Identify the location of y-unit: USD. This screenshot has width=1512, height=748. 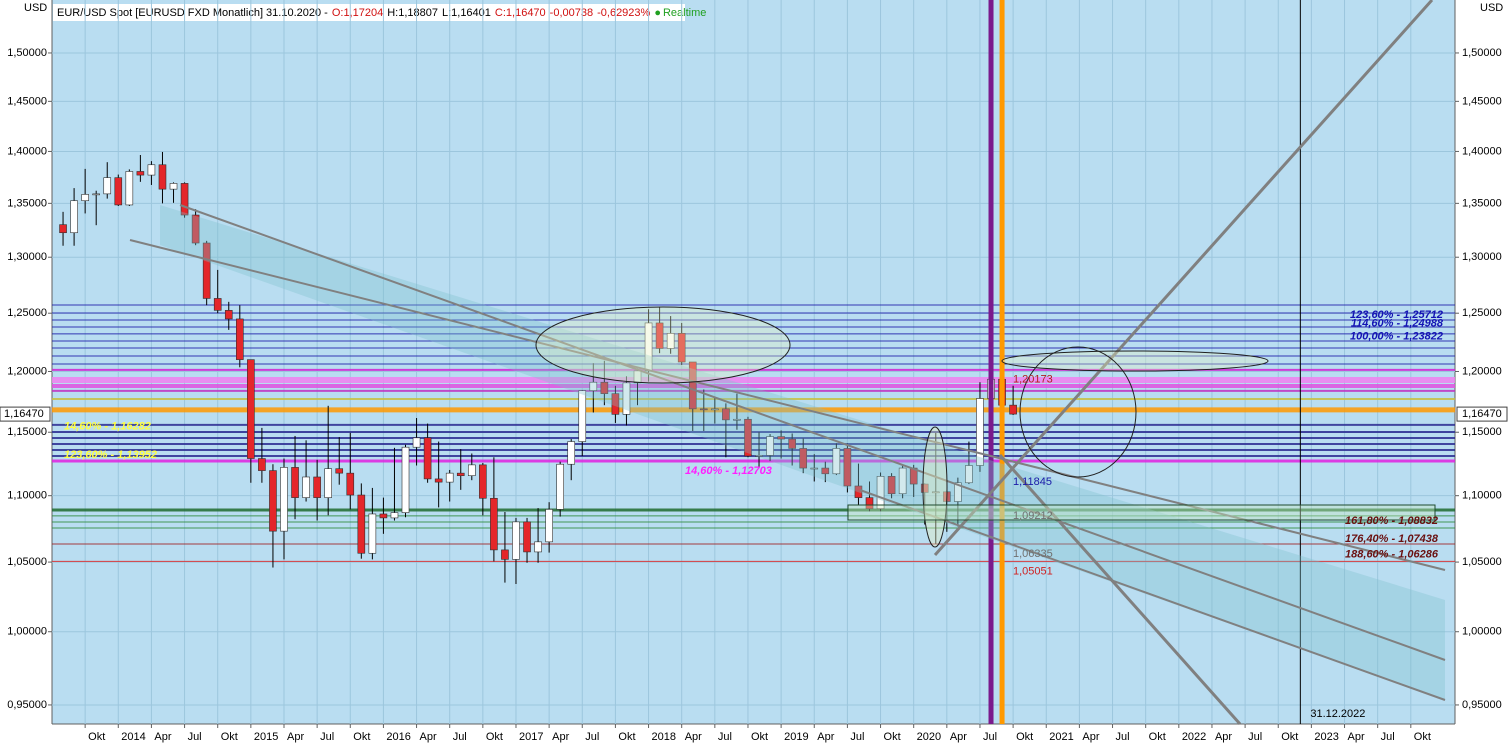
(1491, 8).